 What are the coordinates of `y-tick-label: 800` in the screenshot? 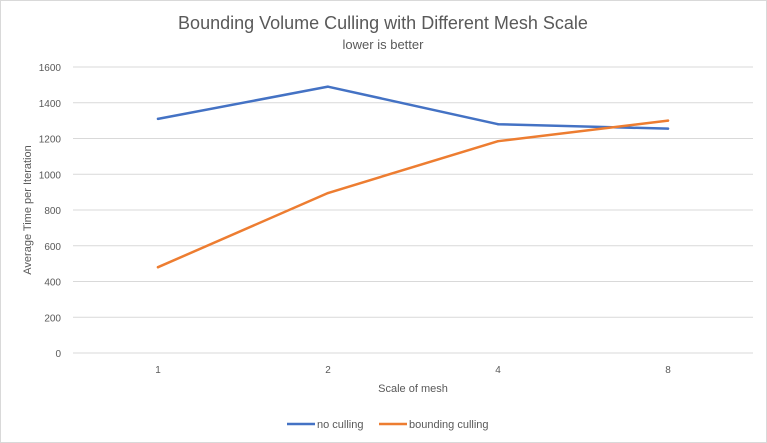 It's located at (52, 211).